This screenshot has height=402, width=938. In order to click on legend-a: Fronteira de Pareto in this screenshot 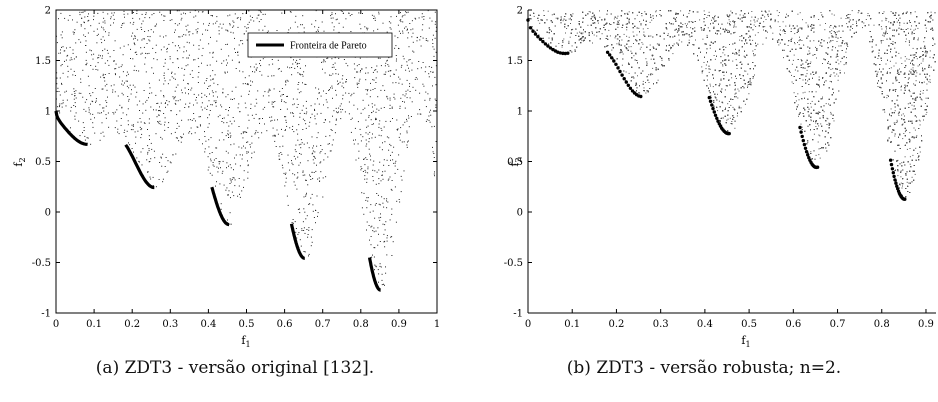, I will do `click(320, 45)`.